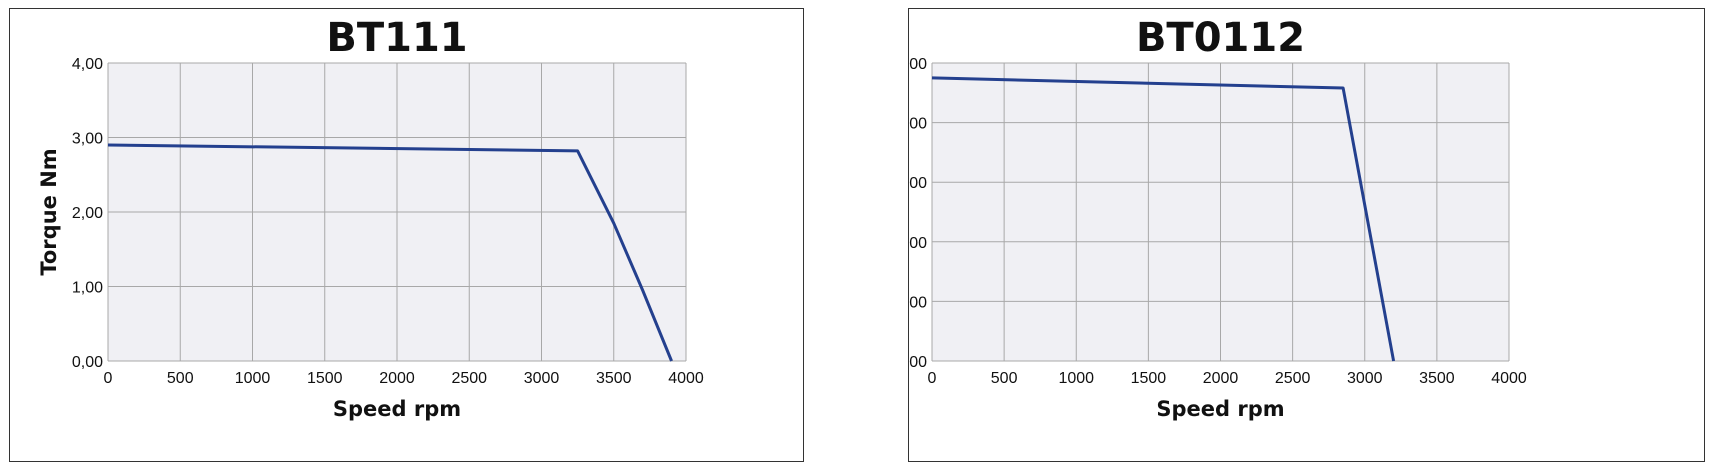  I want to click on y-tick-label: 5,00, so click(918, 64).